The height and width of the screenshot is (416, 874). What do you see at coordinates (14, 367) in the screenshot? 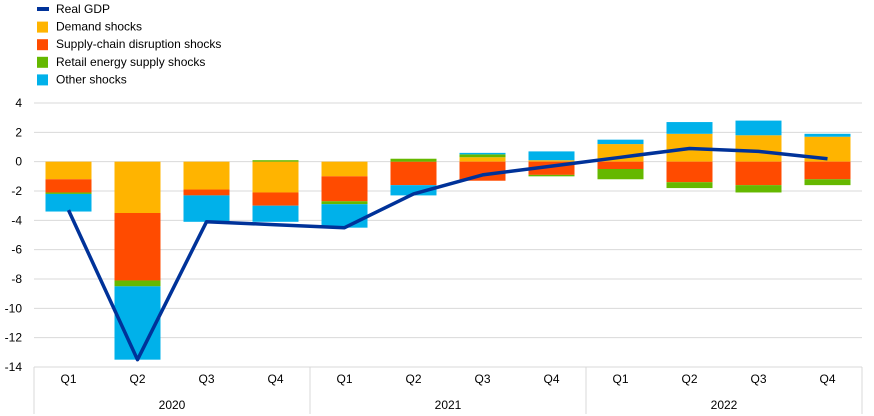
I see `y-tick-label: -14` at bounding box center [14, 367].